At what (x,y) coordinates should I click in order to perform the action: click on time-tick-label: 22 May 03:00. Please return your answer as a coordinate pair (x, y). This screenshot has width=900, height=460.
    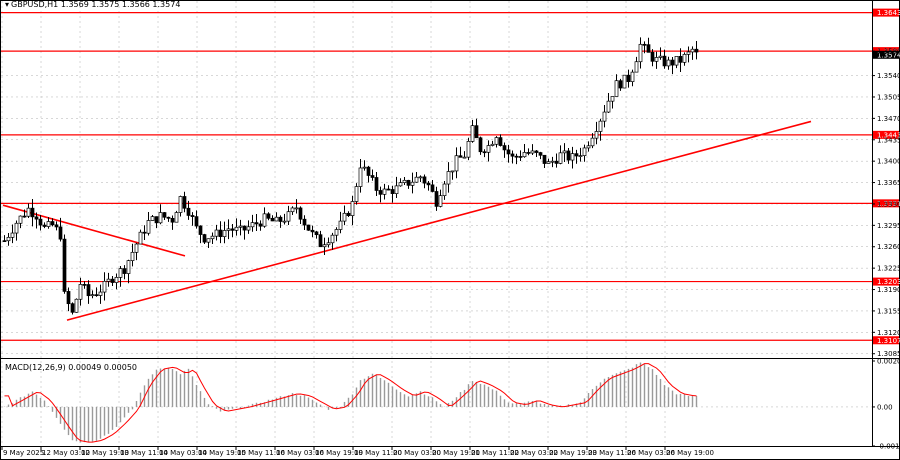
    Looking at the image, I should click on (534, 453).